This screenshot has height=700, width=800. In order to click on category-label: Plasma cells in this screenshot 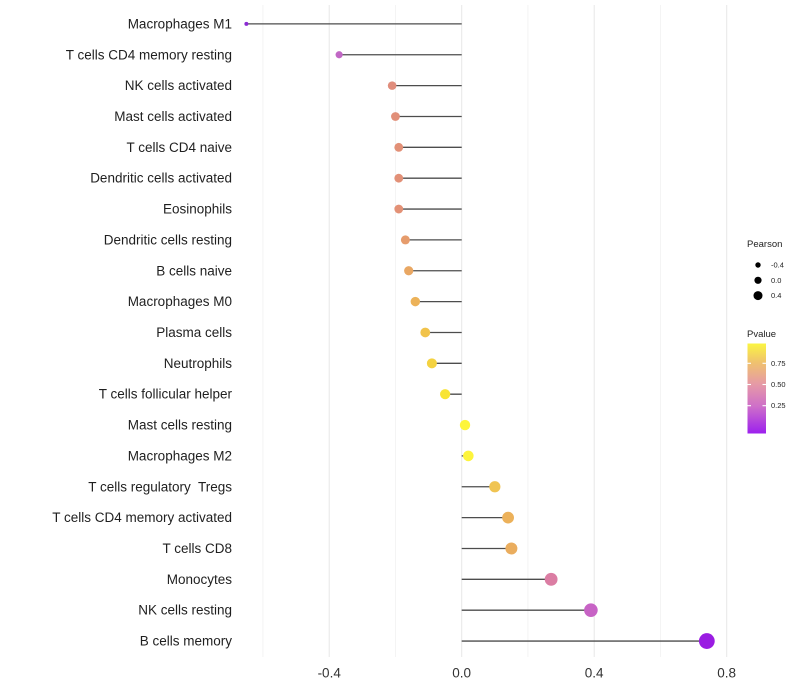, I will do `click(194, 332)`.